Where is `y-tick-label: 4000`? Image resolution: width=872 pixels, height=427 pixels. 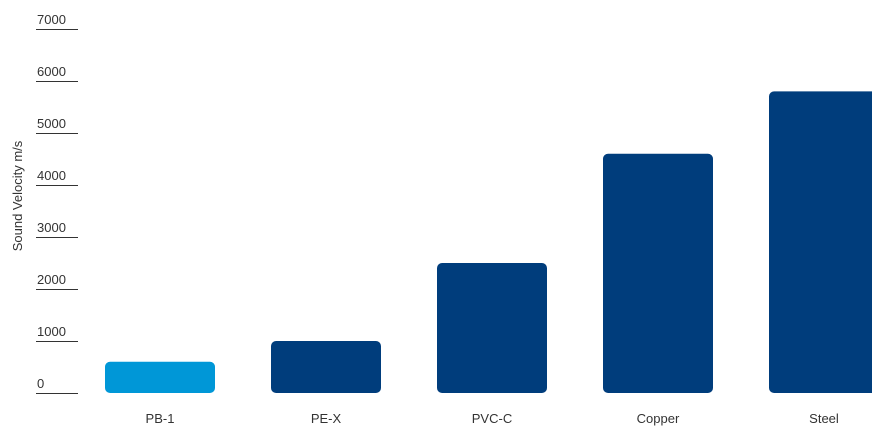 y-tick-label: 4000 is located at coordinates (51, 175).